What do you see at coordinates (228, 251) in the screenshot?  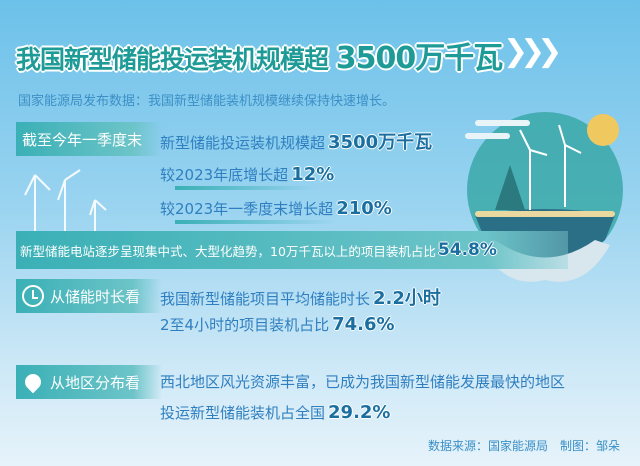 I see `banner-text: 新型储能电站逐步呈现集中式、大型化趋势，10万千瓦以上的项目装机占比` at bounding box center [228, 251].